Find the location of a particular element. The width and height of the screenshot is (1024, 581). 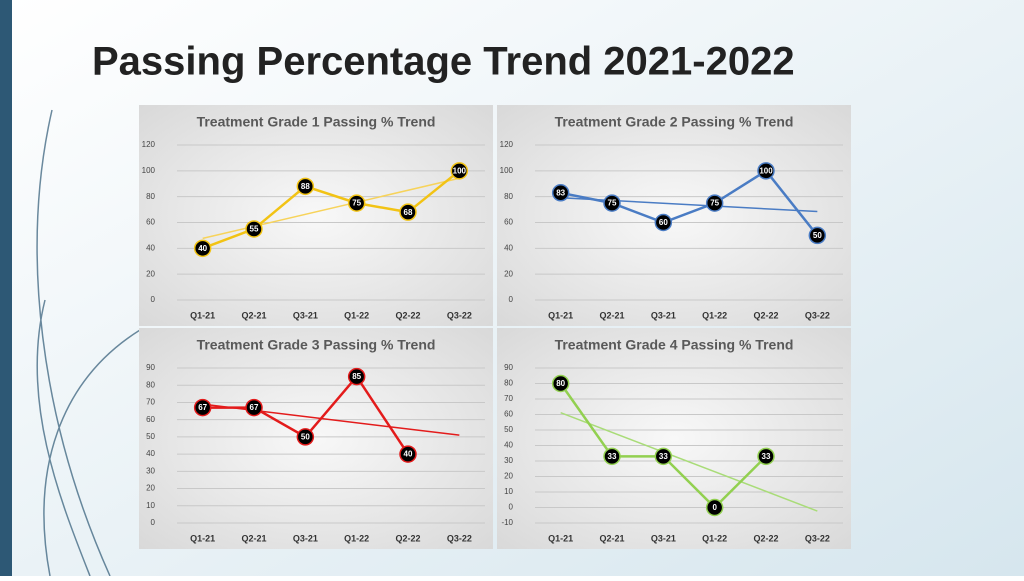

data-label: 68 is located at coordinates (408, 212).